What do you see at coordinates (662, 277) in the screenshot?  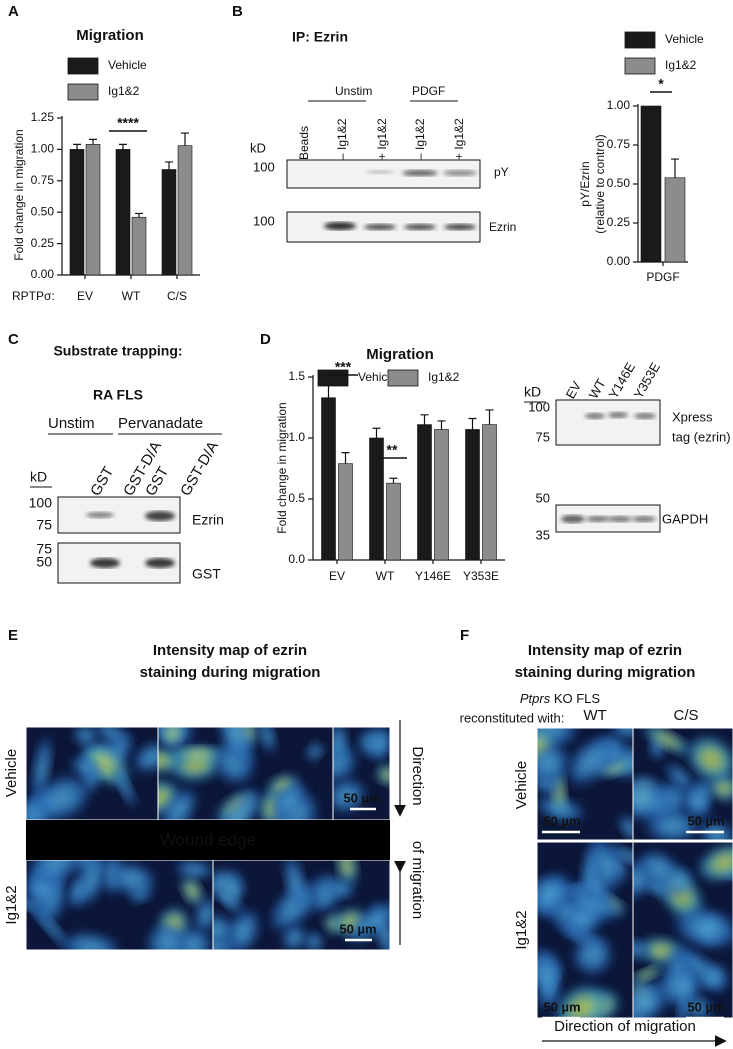 I see `x-tick-label: PDGF` at bounding box center [662, 277].